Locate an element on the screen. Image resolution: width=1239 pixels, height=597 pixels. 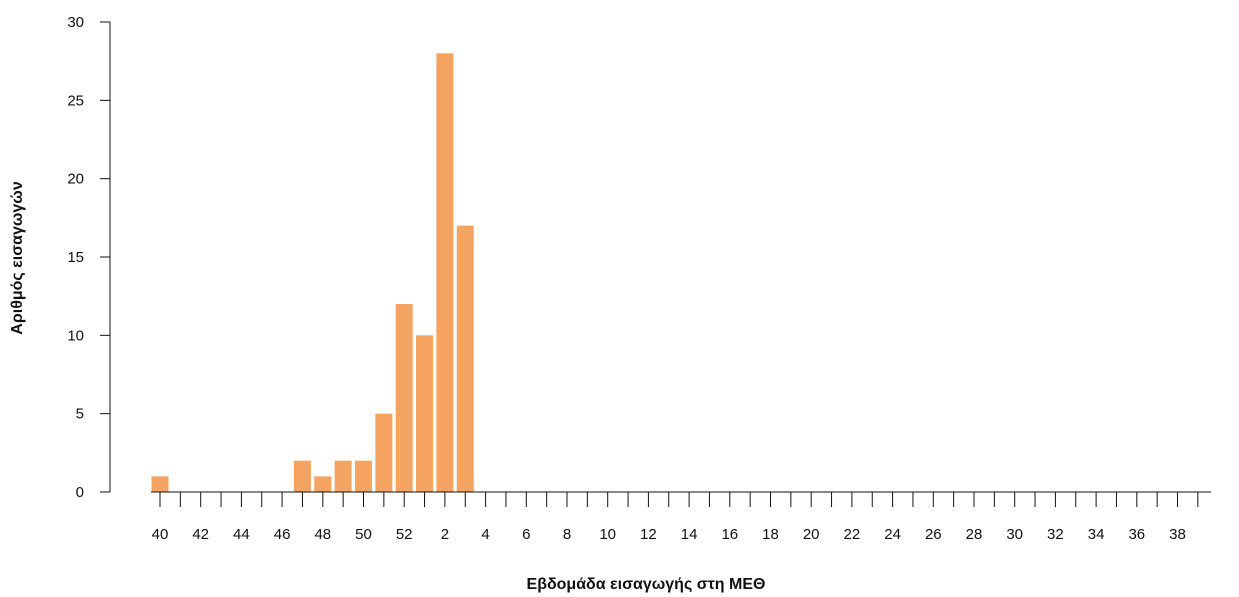
x-tick-label: 18 is located at coordinates (770, 534).